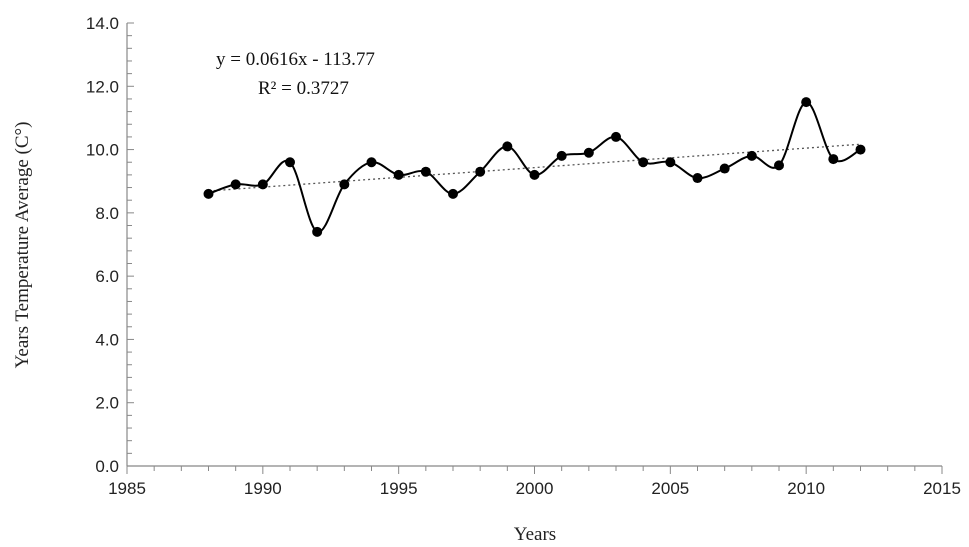 This screenshot has width=969, height=547. What do you see at coordinates (399, 488) in the screenshot?
I see `x-tick-label: 1995` at bounding box center [399, 488].